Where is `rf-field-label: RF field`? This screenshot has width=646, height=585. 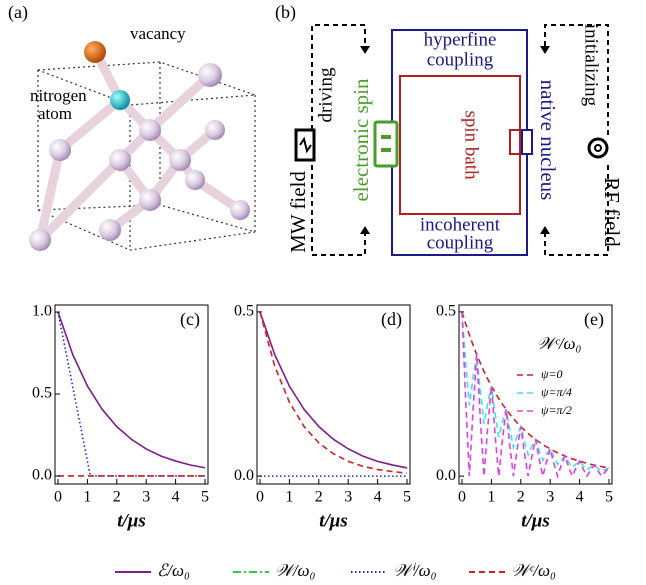
rf-field-label: RF field is located at coordinates (612, 212).